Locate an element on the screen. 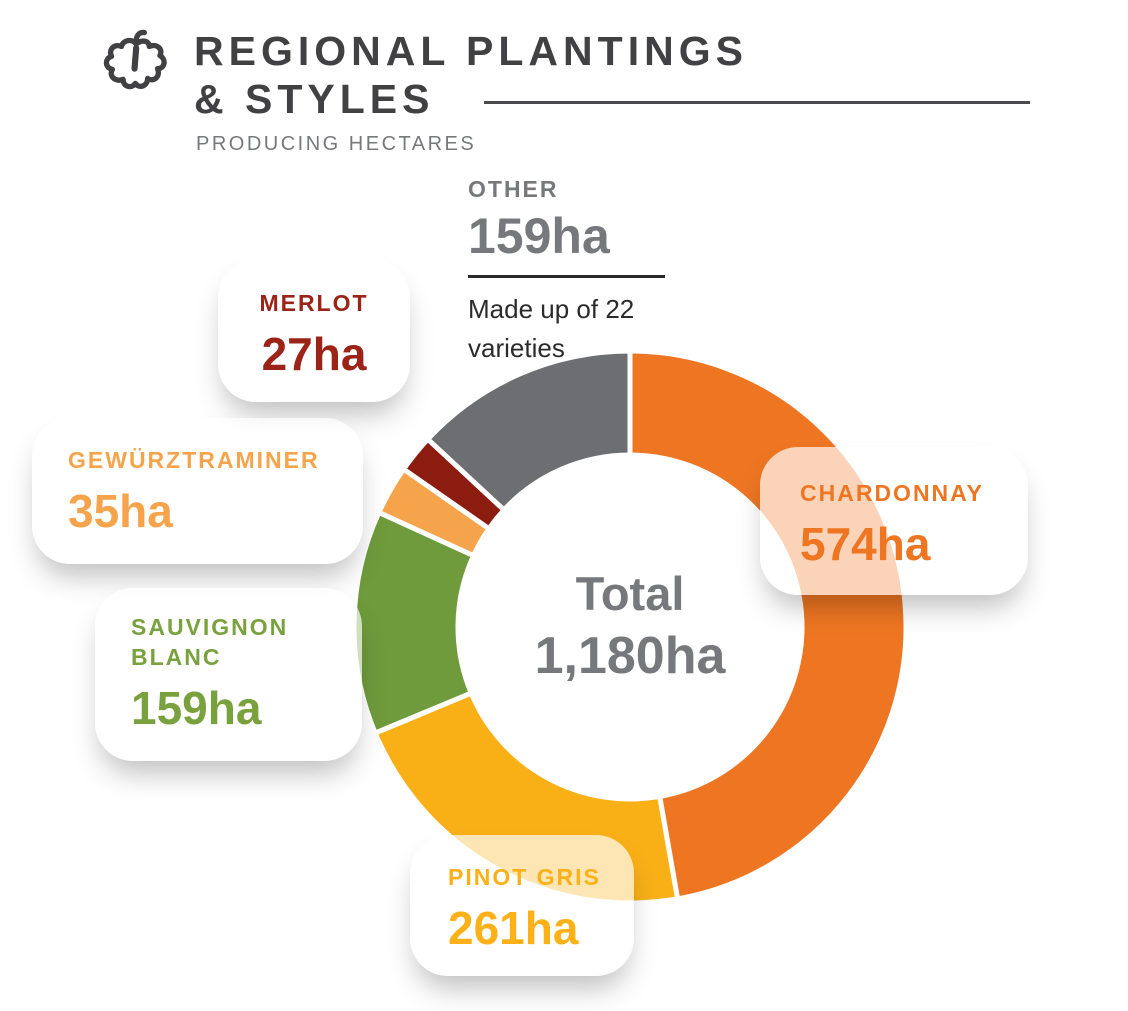 This screenshot has height=1011, width=1128. callout-card-gewurztraminer: GEWÜRZTRAMINER 35ha is located at coordinates (197, 491).